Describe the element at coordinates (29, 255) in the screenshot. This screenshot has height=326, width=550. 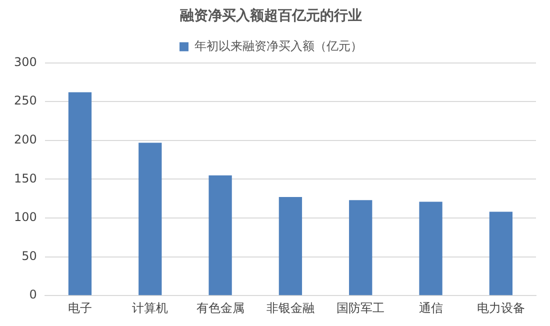
I see `y-tick-label: 50` at that location.